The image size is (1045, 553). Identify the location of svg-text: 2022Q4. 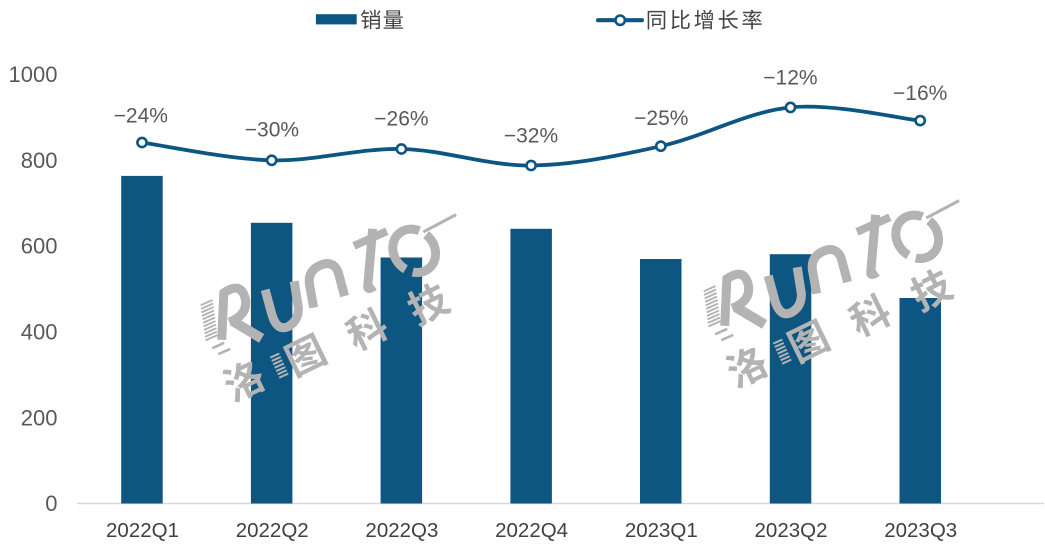
(531, 530).